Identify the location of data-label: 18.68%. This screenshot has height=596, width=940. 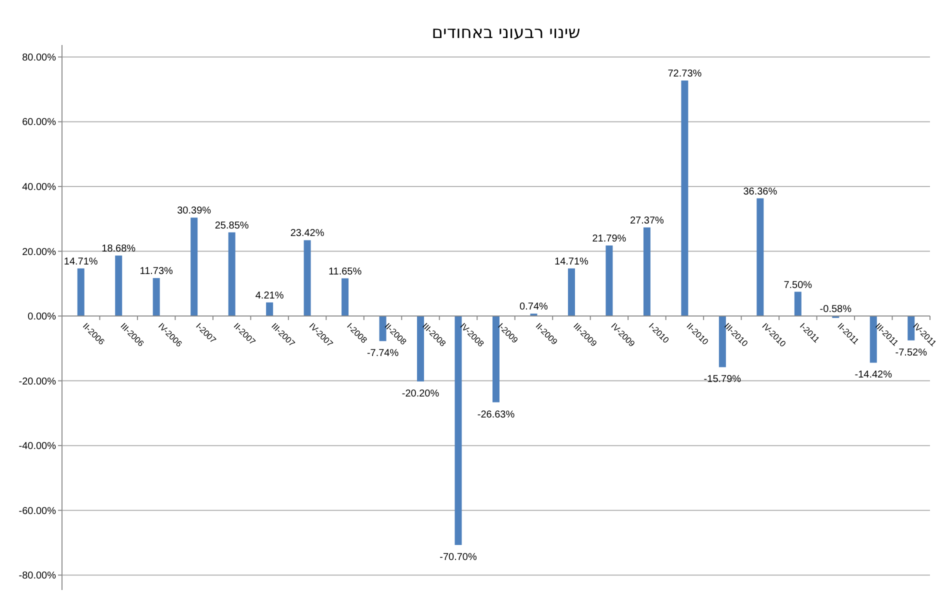
(119, 249).